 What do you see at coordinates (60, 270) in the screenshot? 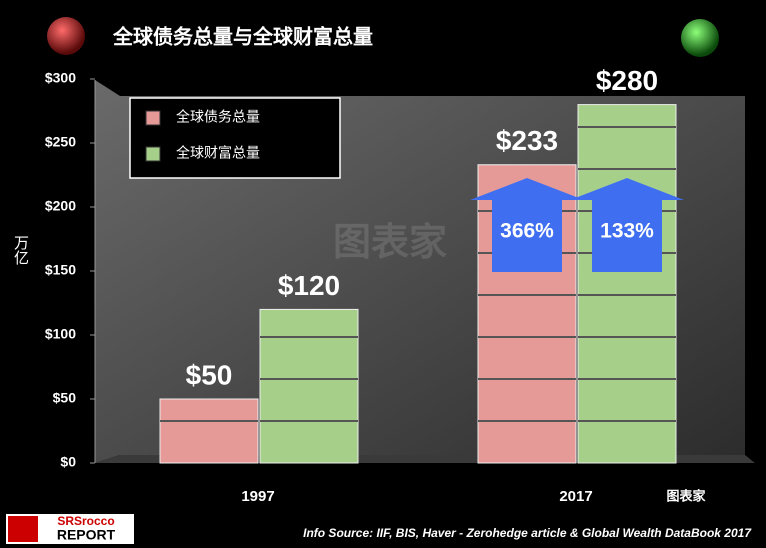
I see `y-tick-label: $150` at bounding box center [60, 270].